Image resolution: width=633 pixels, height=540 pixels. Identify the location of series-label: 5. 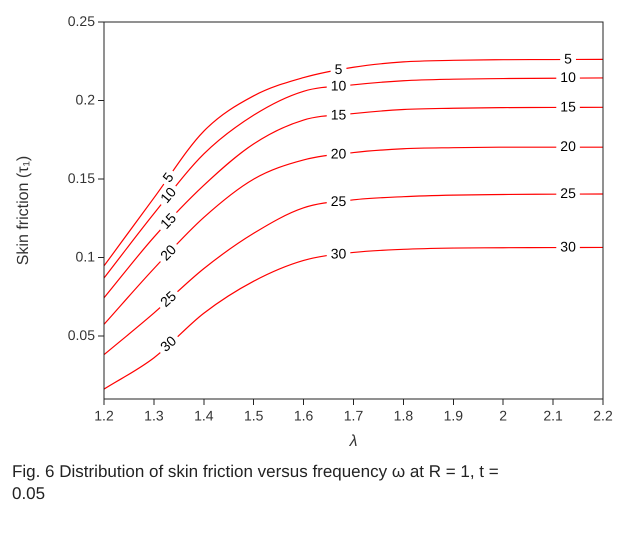
(338, 69).